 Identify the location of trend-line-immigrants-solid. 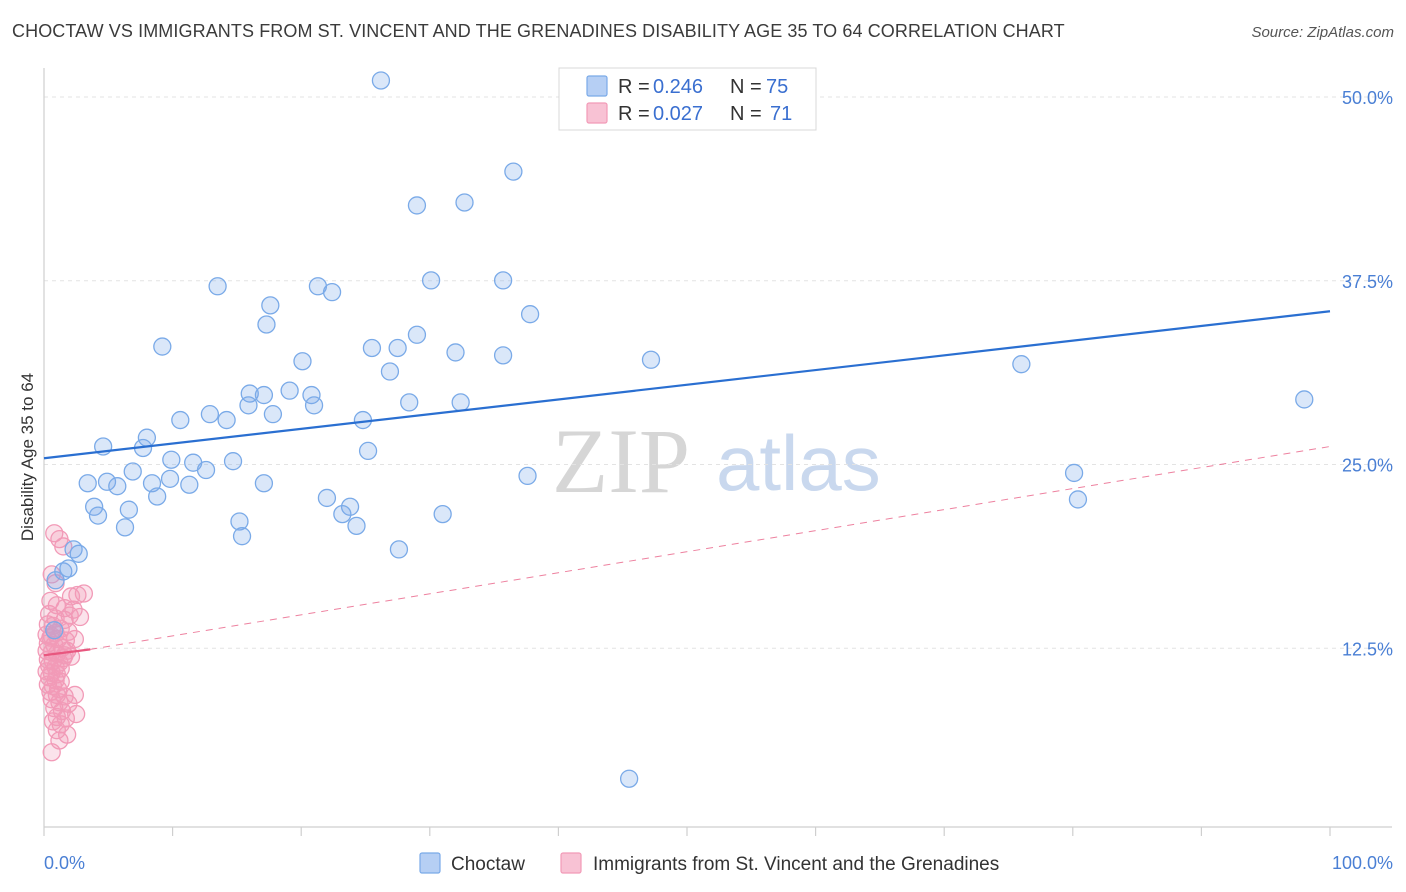
(67, 652).